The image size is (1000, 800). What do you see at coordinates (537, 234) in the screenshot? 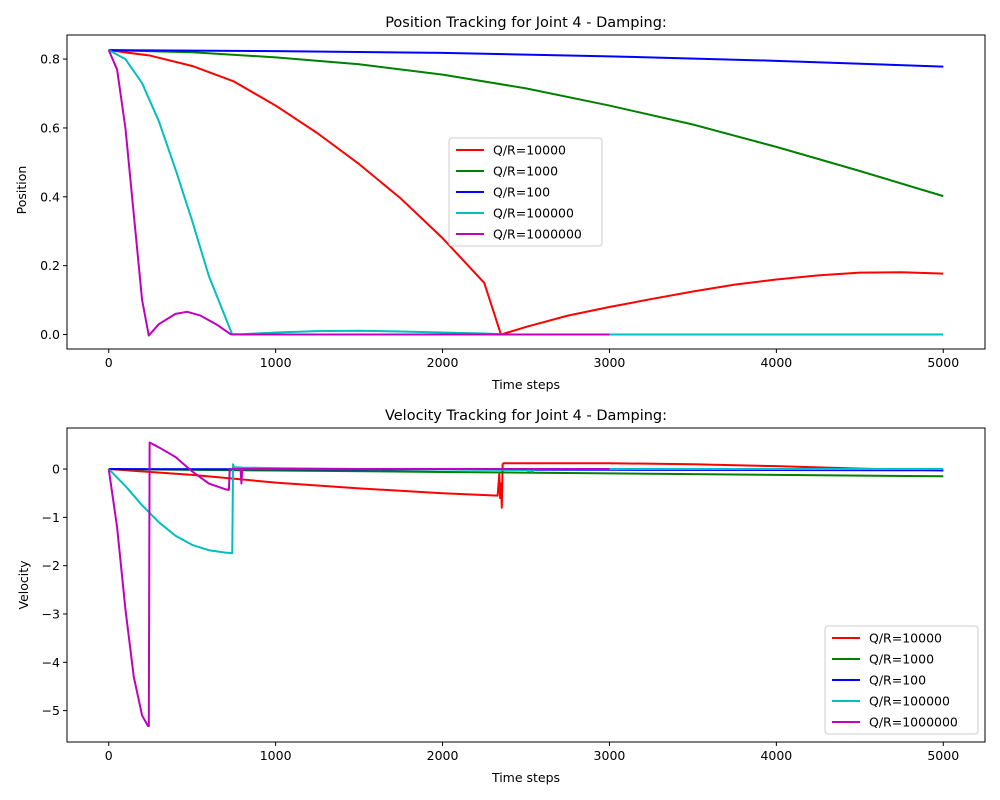
I see `position-legend-label: Q/R=1000000` at bounding box center [537, 234].